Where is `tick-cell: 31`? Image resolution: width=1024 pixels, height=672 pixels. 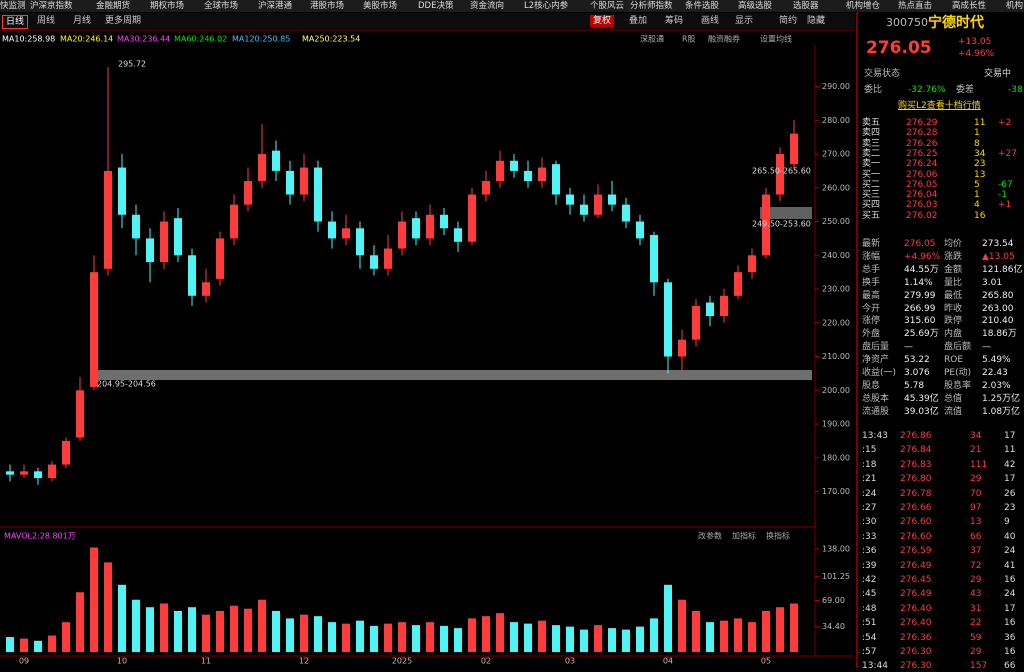 tick-cell: 31 is located at coordinates (976, 608).